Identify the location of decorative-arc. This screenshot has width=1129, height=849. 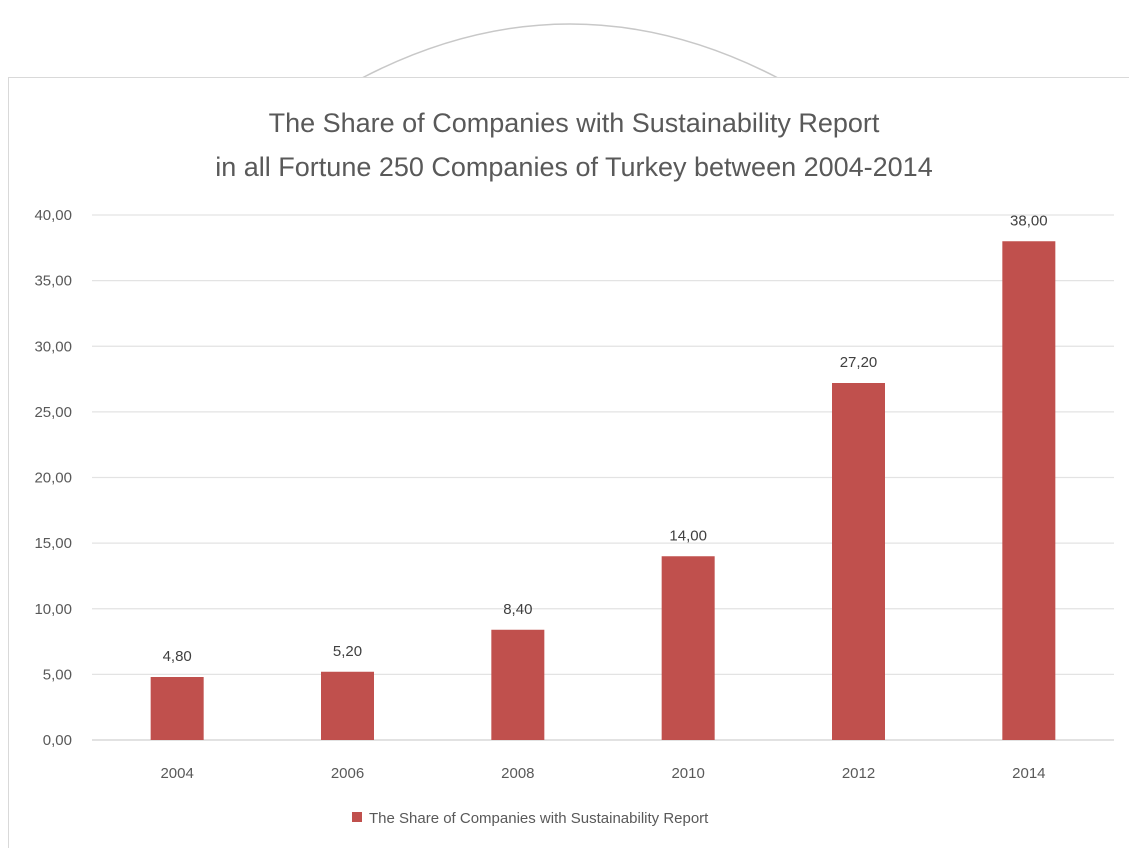
(570, 51).